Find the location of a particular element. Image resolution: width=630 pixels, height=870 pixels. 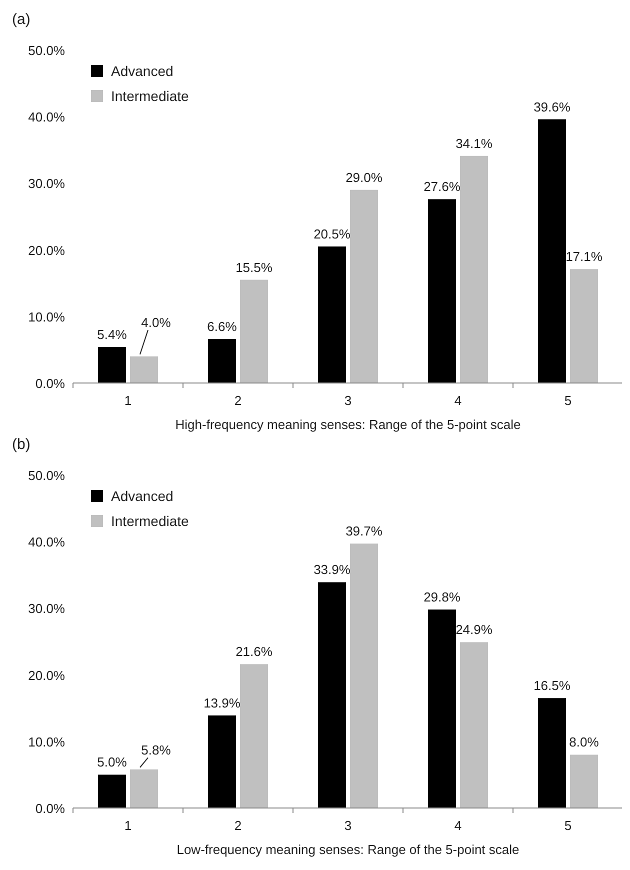

data-label: 5.0% is located at coordinates (112, 762).